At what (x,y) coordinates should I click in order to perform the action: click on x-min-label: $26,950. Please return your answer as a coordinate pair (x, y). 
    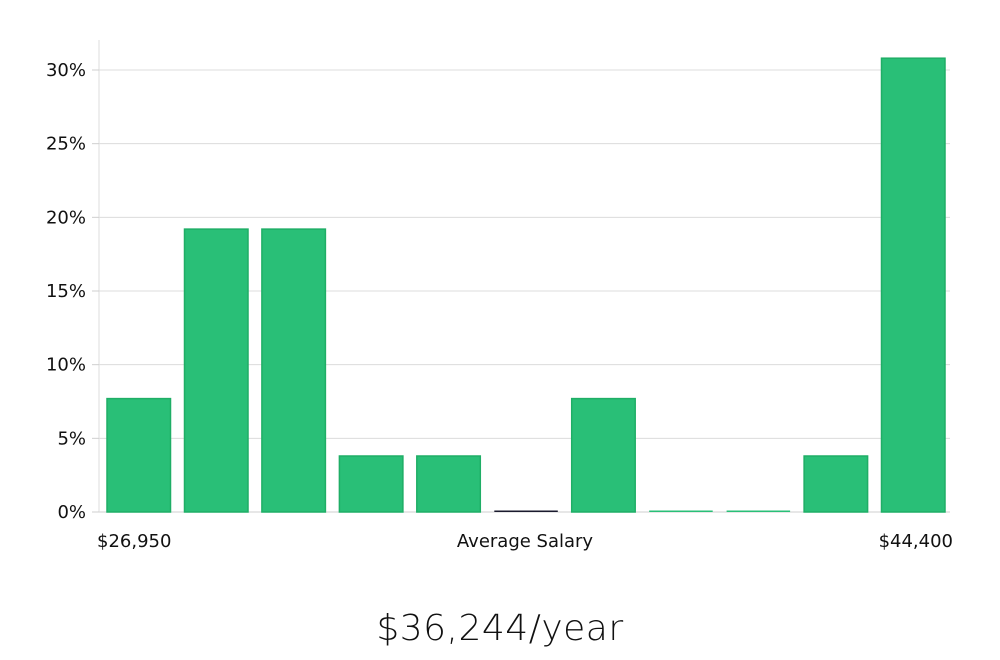
    Looking at the image, I should click on (134, 541).